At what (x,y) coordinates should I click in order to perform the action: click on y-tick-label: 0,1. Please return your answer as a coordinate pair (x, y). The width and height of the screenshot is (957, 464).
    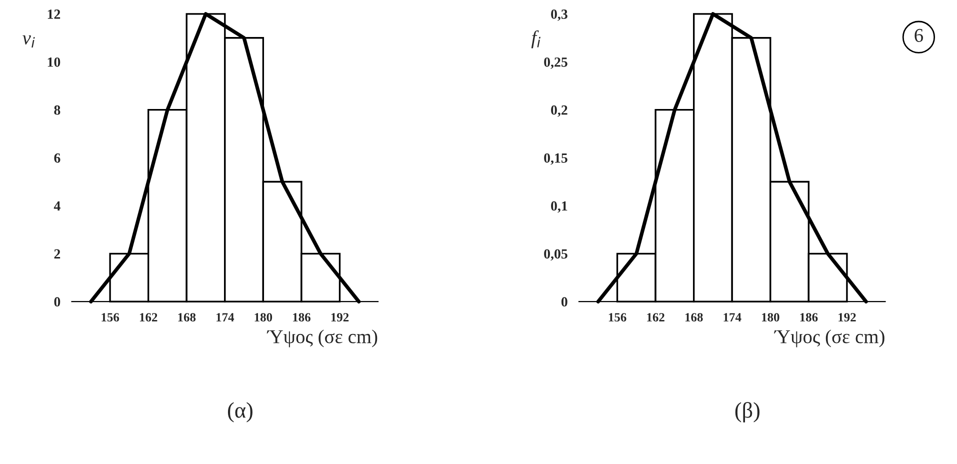
    Looking at the image, I should click on (559, 207).